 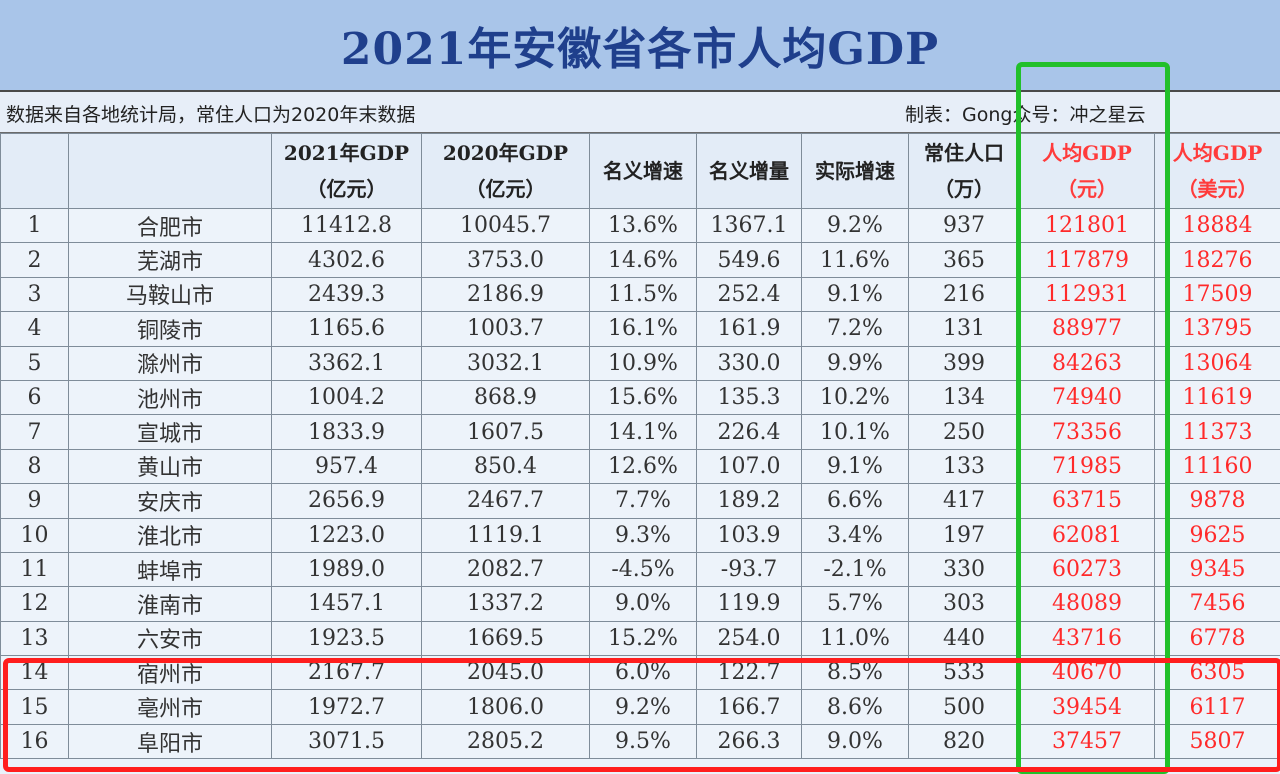 What do you see at coordinates (1025, 113) in the screenshot?
I see `author-credit: 制表：Gong众号：冲之星云` at bounding box center [1025, 113].